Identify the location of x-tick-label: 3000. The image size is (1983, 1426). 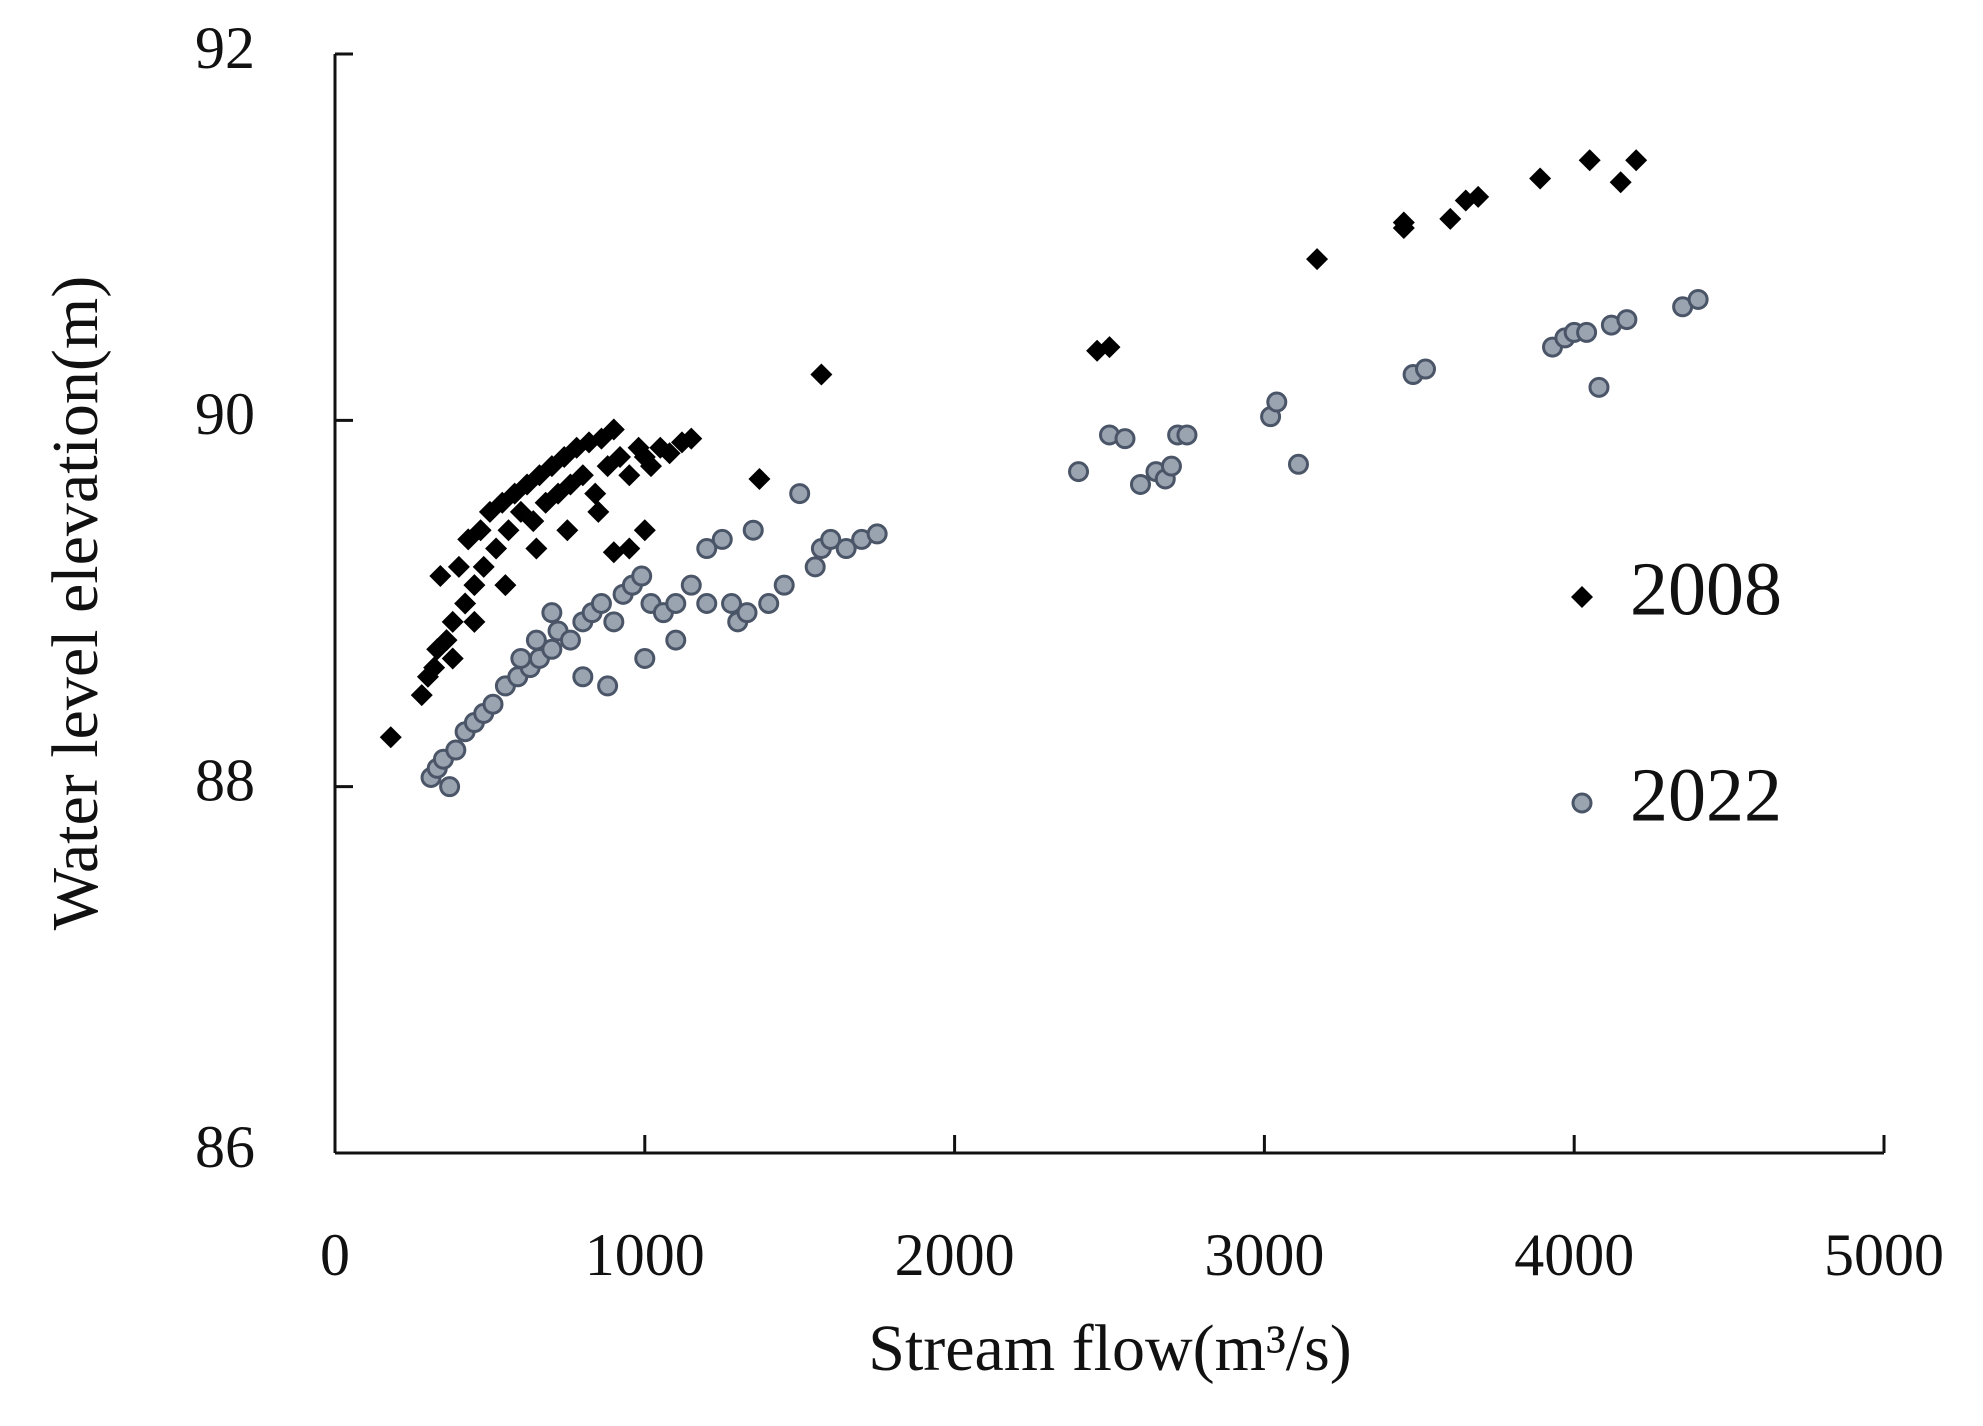
(1264, 1255).